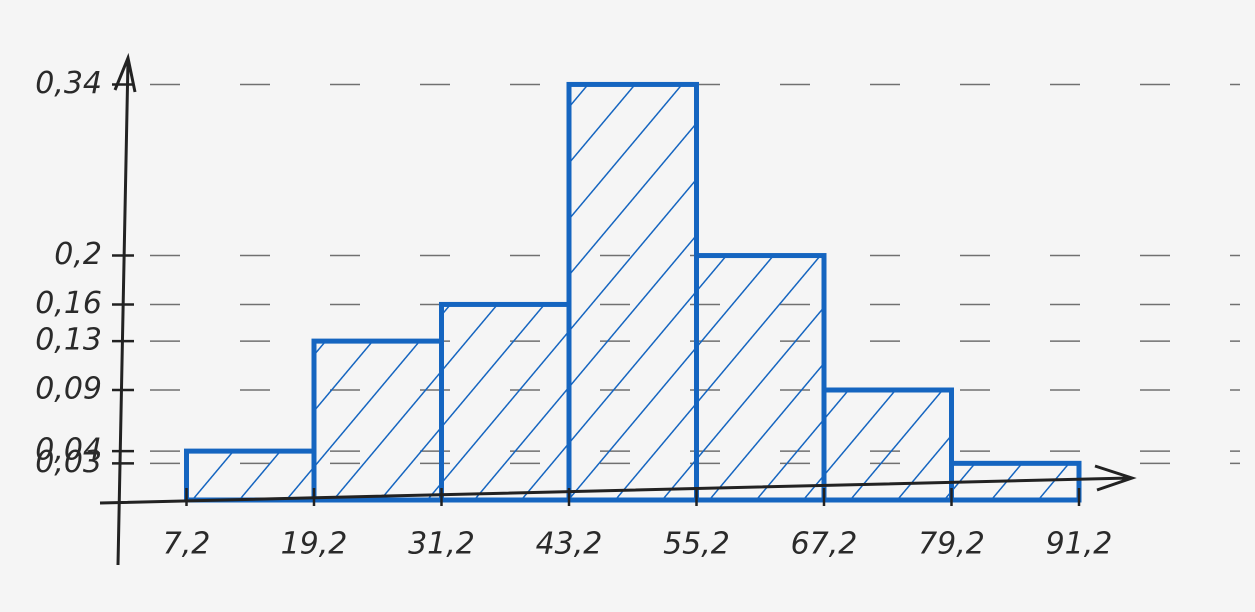  I want to click on y-tick-label: 0,04, so click(68, 450).